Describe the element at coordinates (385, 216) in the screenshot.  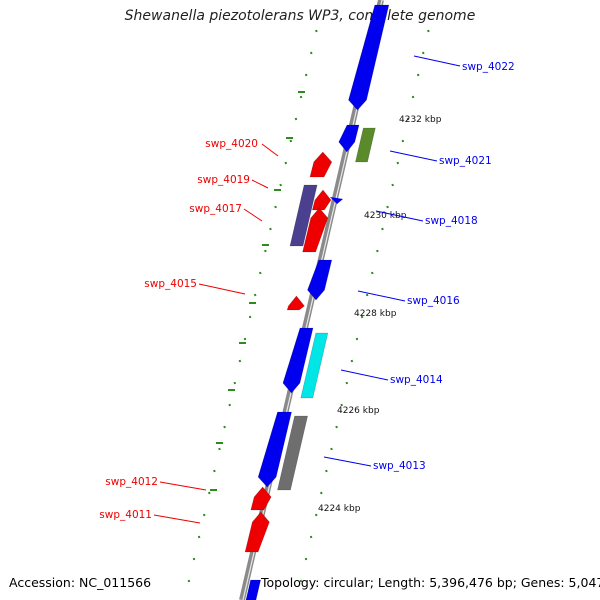
I see `tick-label: 4230 kbp` at that location.